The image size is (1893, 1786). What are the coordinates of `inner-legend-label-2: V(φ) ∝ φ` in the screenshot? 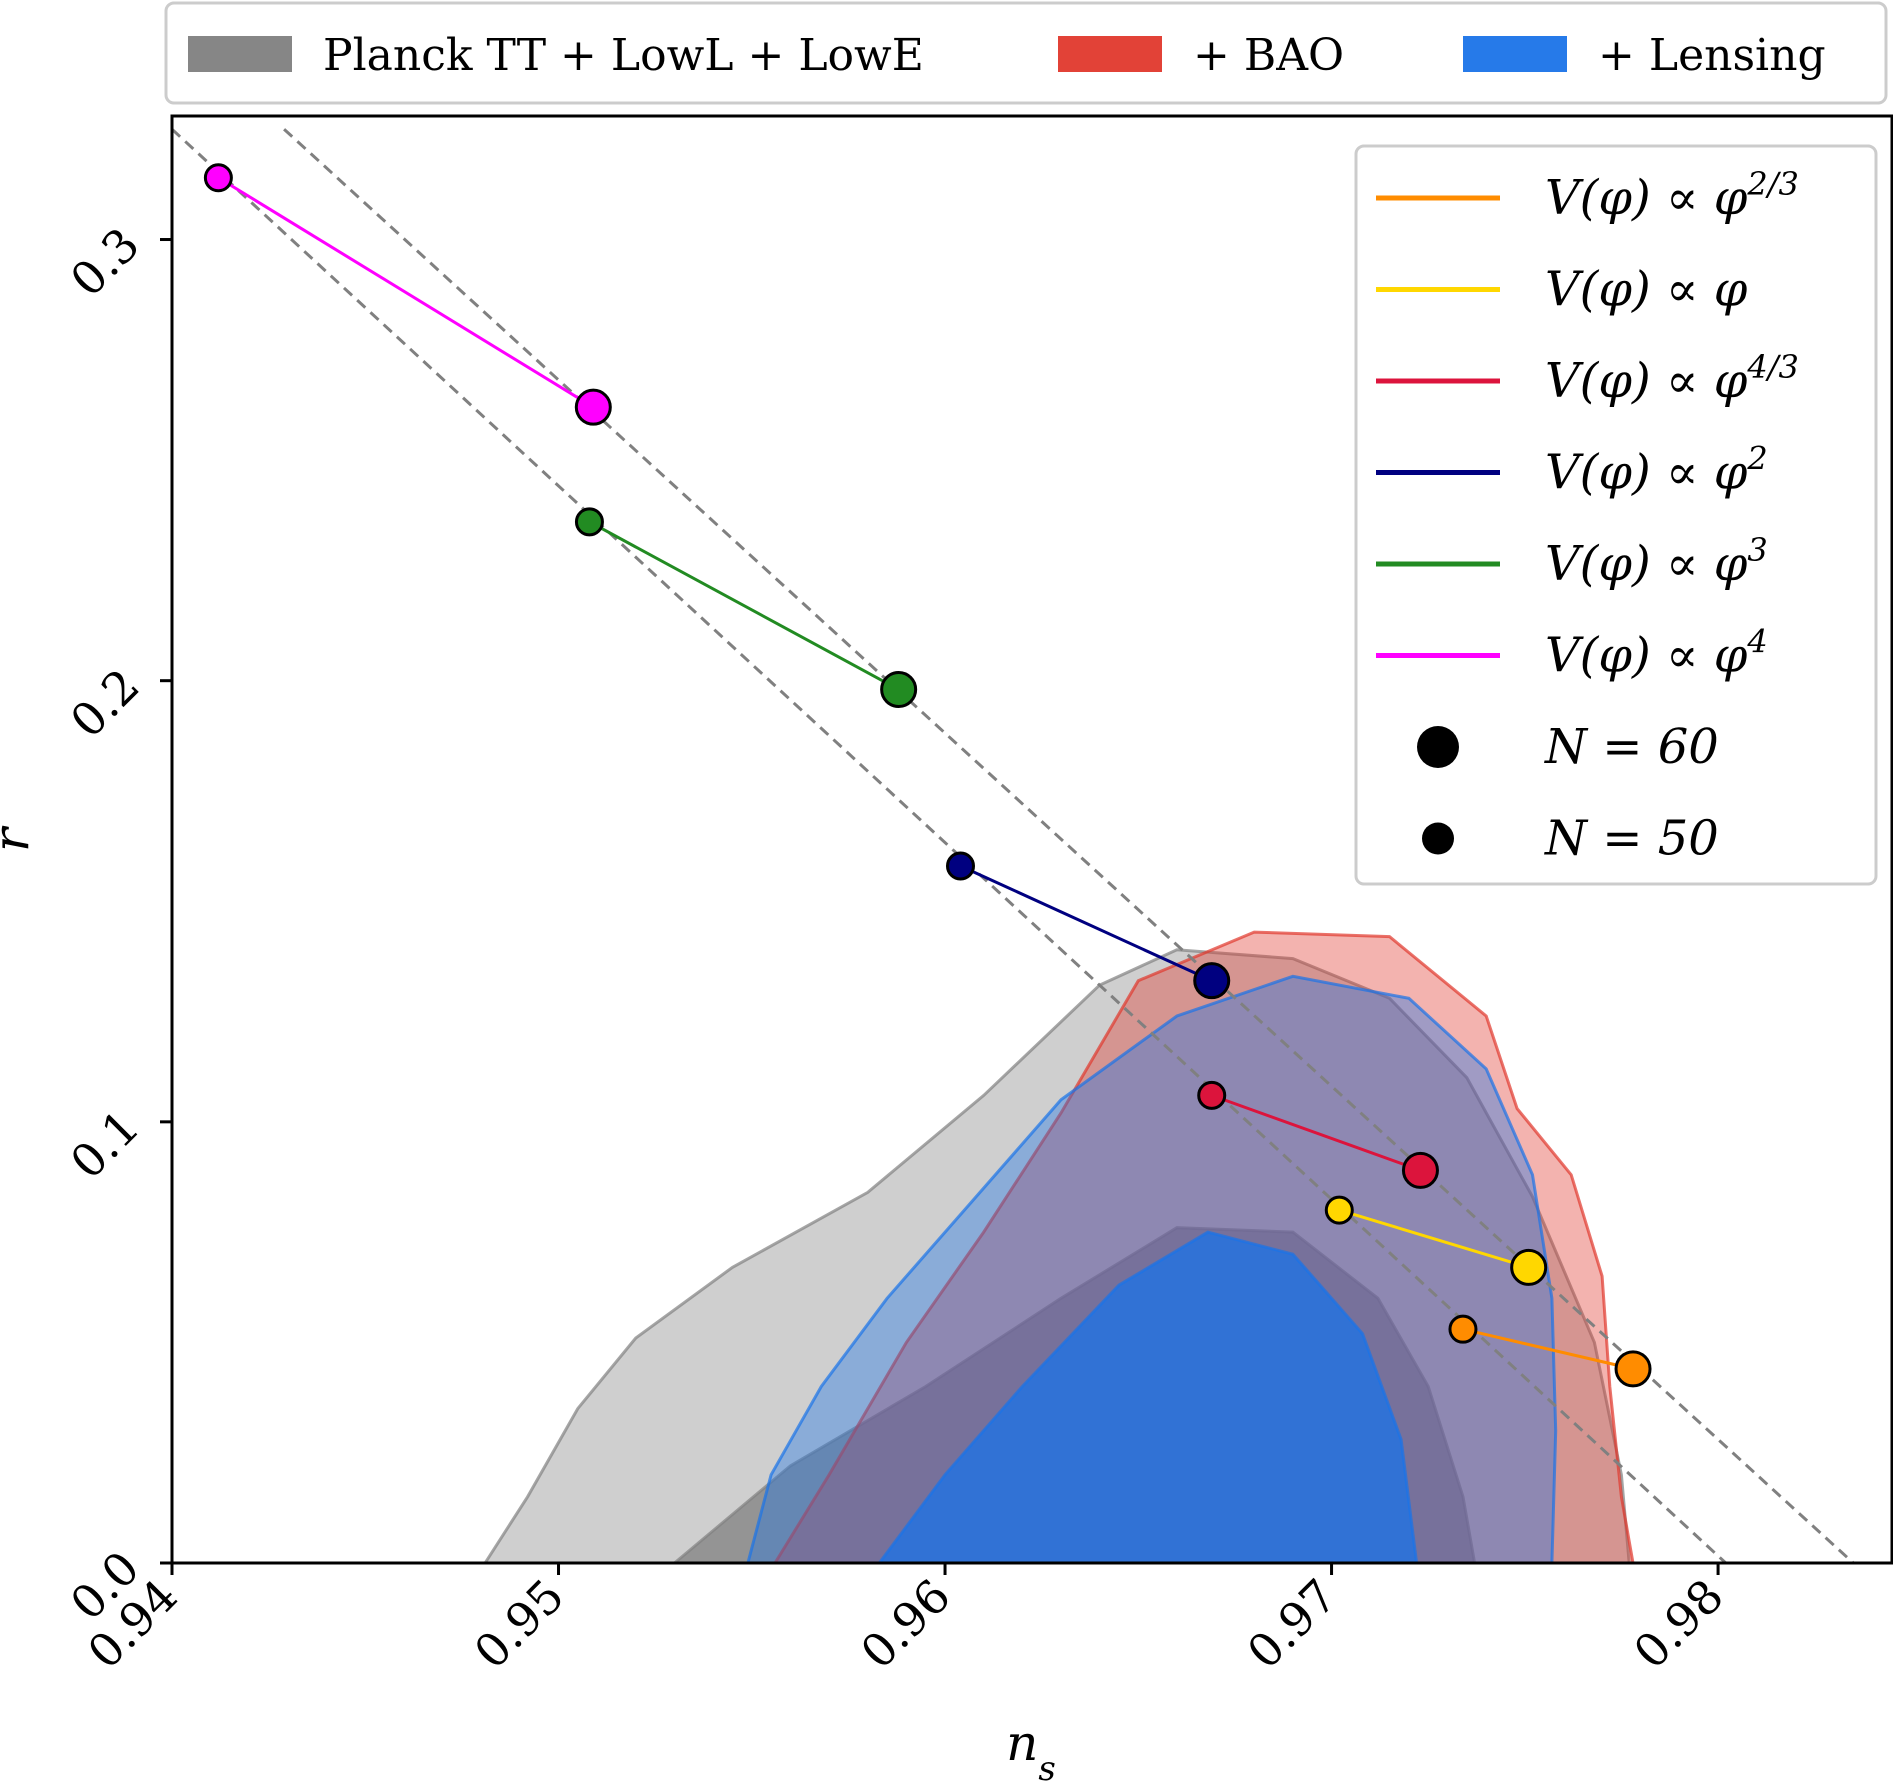 It's located at (1646, 290).